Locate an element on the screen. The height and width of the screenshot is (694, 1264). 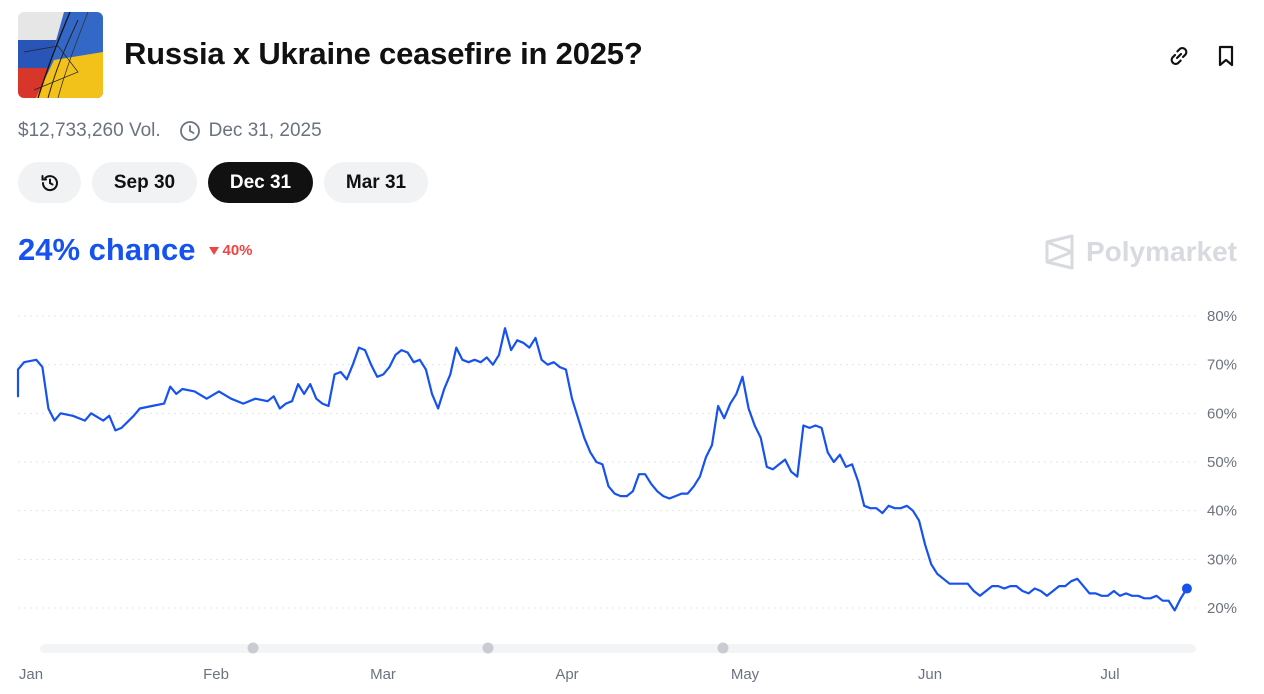
market-title: Russia x Ukraine ceasefire in 2025? is located at coordinates (383, 53).